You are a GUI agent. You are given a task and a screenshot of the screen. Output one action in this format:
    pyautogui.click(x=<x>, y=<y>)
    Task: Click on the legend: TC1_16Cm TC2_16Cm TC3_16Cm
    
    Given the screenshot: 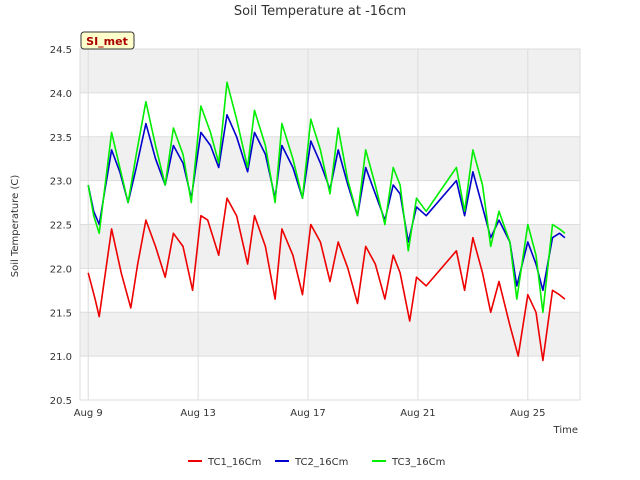 What is the action you would take?
    pyautogui.click(x=316, y=462)
    